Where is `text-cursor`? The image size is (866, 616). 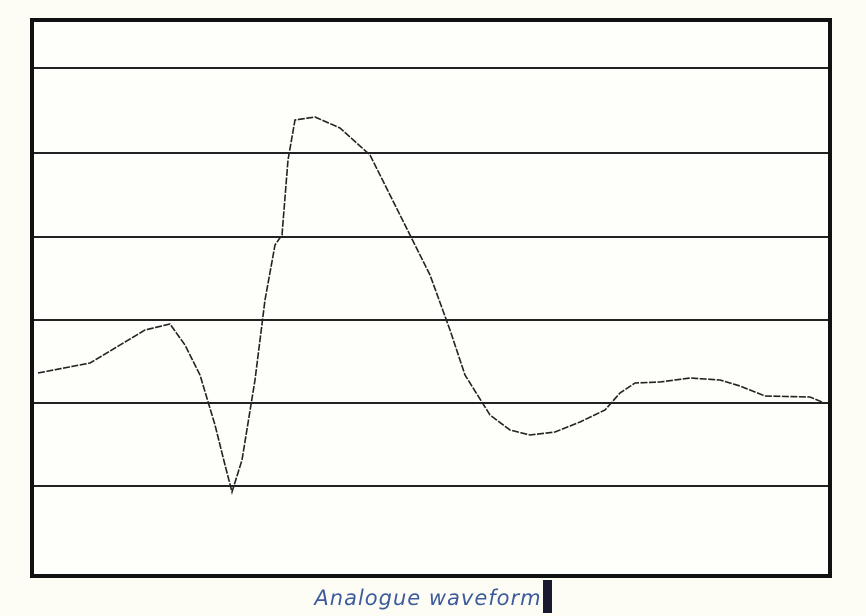
text-cursor is located at coordinates (547, 596).